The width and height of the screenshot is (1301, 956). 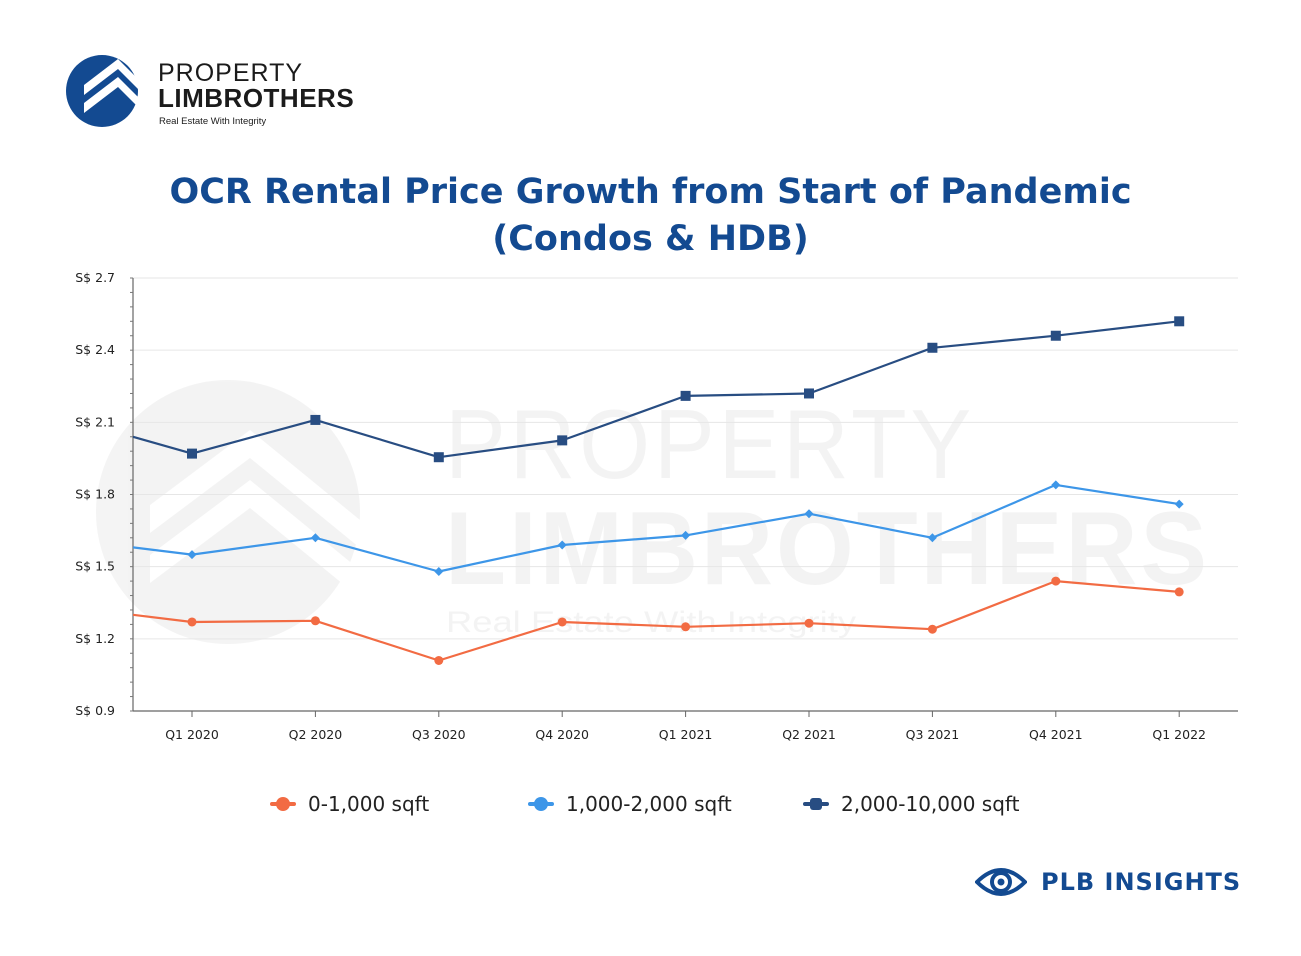 I want to click on legend-item-1000-2000: 1,000-2,000 sqft, so click(x=630, y=804).